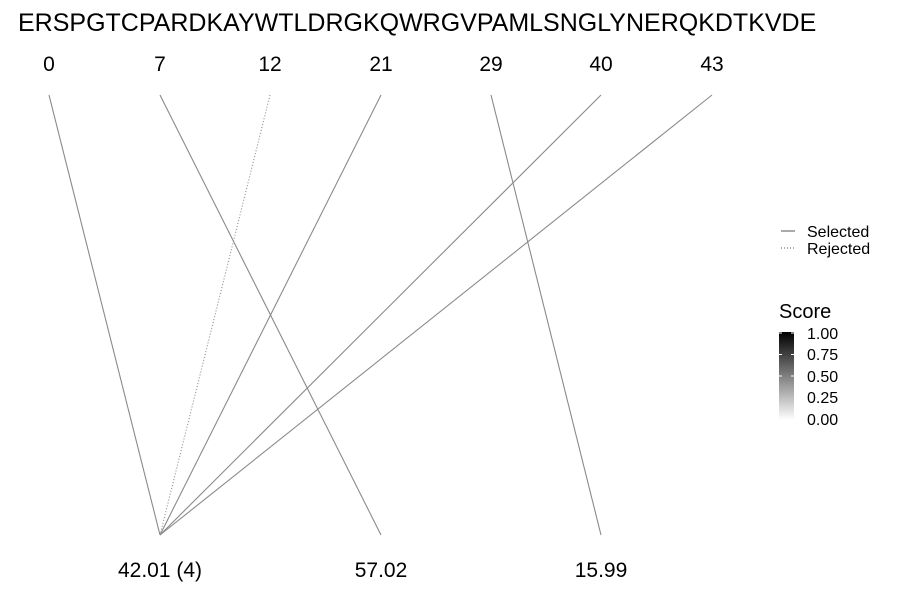 The width and height of the screenshot is (900, 600). I want to click on score-tick-label: 0.25, so click(822, 398).